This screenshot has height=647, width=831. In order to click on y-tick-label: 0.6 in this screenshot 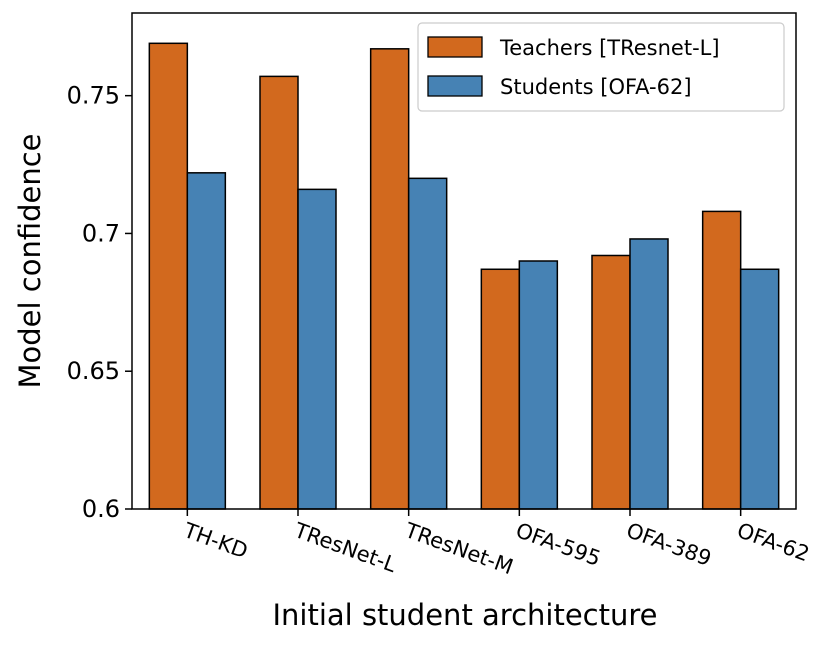, I will do `click(101, 509)`.